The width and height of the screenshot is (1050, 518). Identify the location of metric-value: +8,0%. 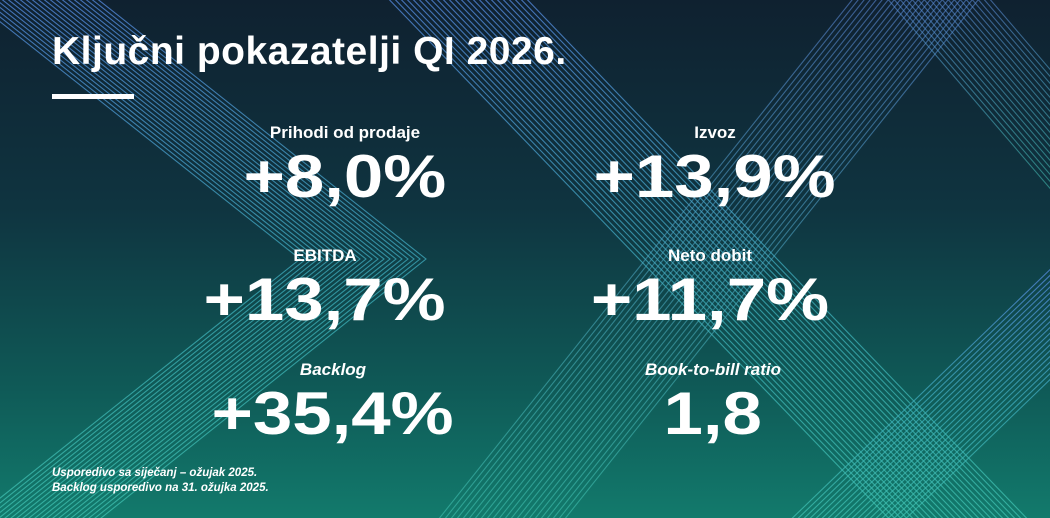
(345, 176).